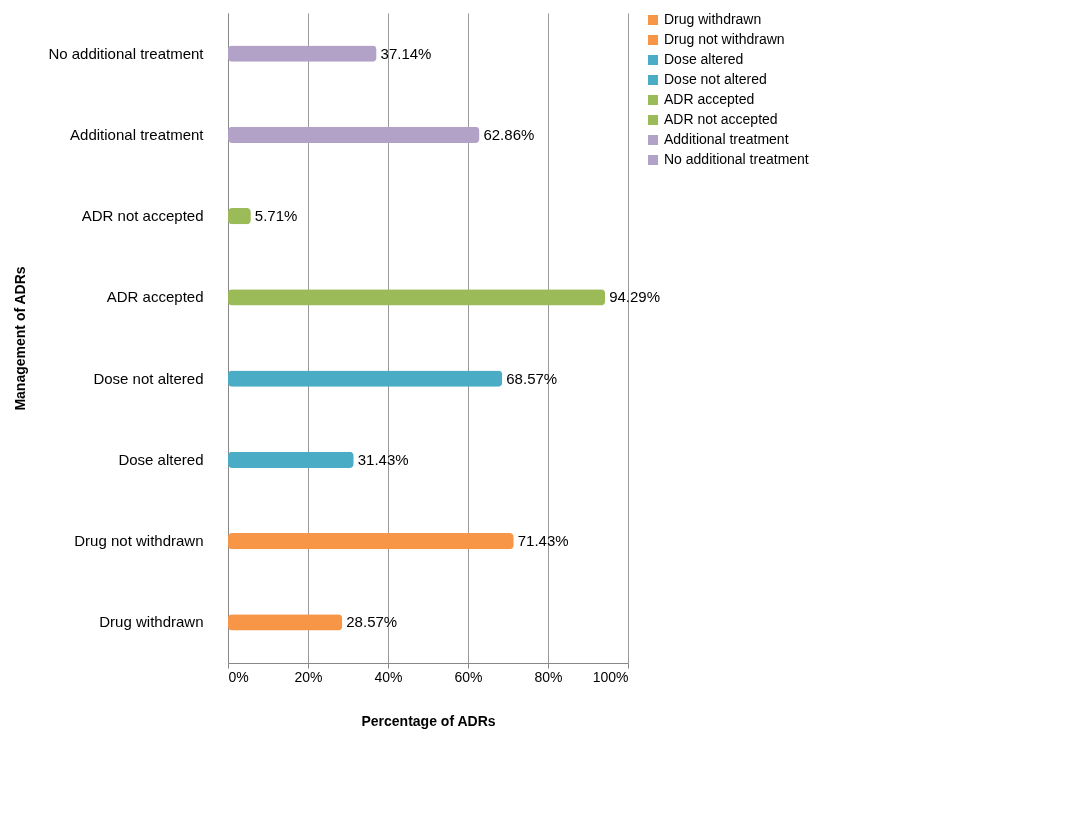 Image resolution: width=1069 pixels, height=831 pixels. Describe the element at coordinates (151, 622) in the screenshot. I see `y-tick-label: Drug withdrawn` at that location.